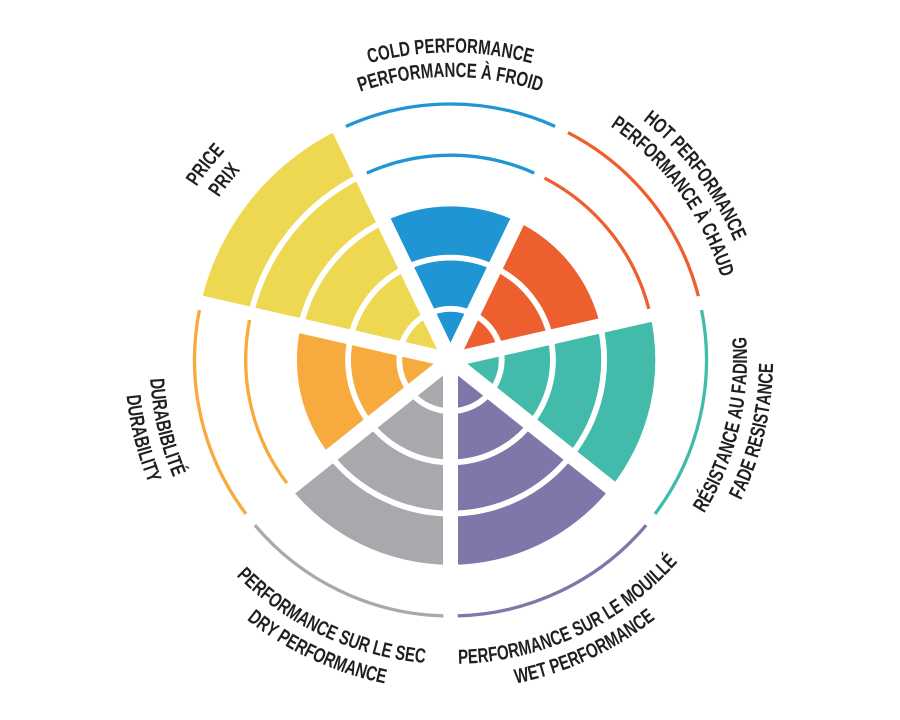 The height and width of the screenshot is (720, 900). I want to click on svg-text: G, so click(739, 343).